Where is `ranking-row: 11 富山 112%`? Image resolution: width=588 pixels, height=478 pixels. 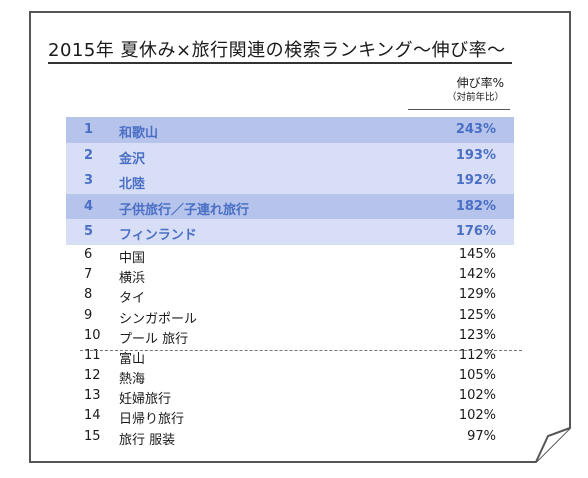 ranking-row: 11 富山 112% is located at coordinates (290, 356).